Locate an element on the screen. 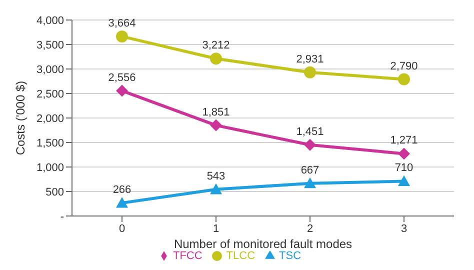 The height and width of the screenshot is (270, 474). data-label: 2,931 is located at coordinates (310, 59).